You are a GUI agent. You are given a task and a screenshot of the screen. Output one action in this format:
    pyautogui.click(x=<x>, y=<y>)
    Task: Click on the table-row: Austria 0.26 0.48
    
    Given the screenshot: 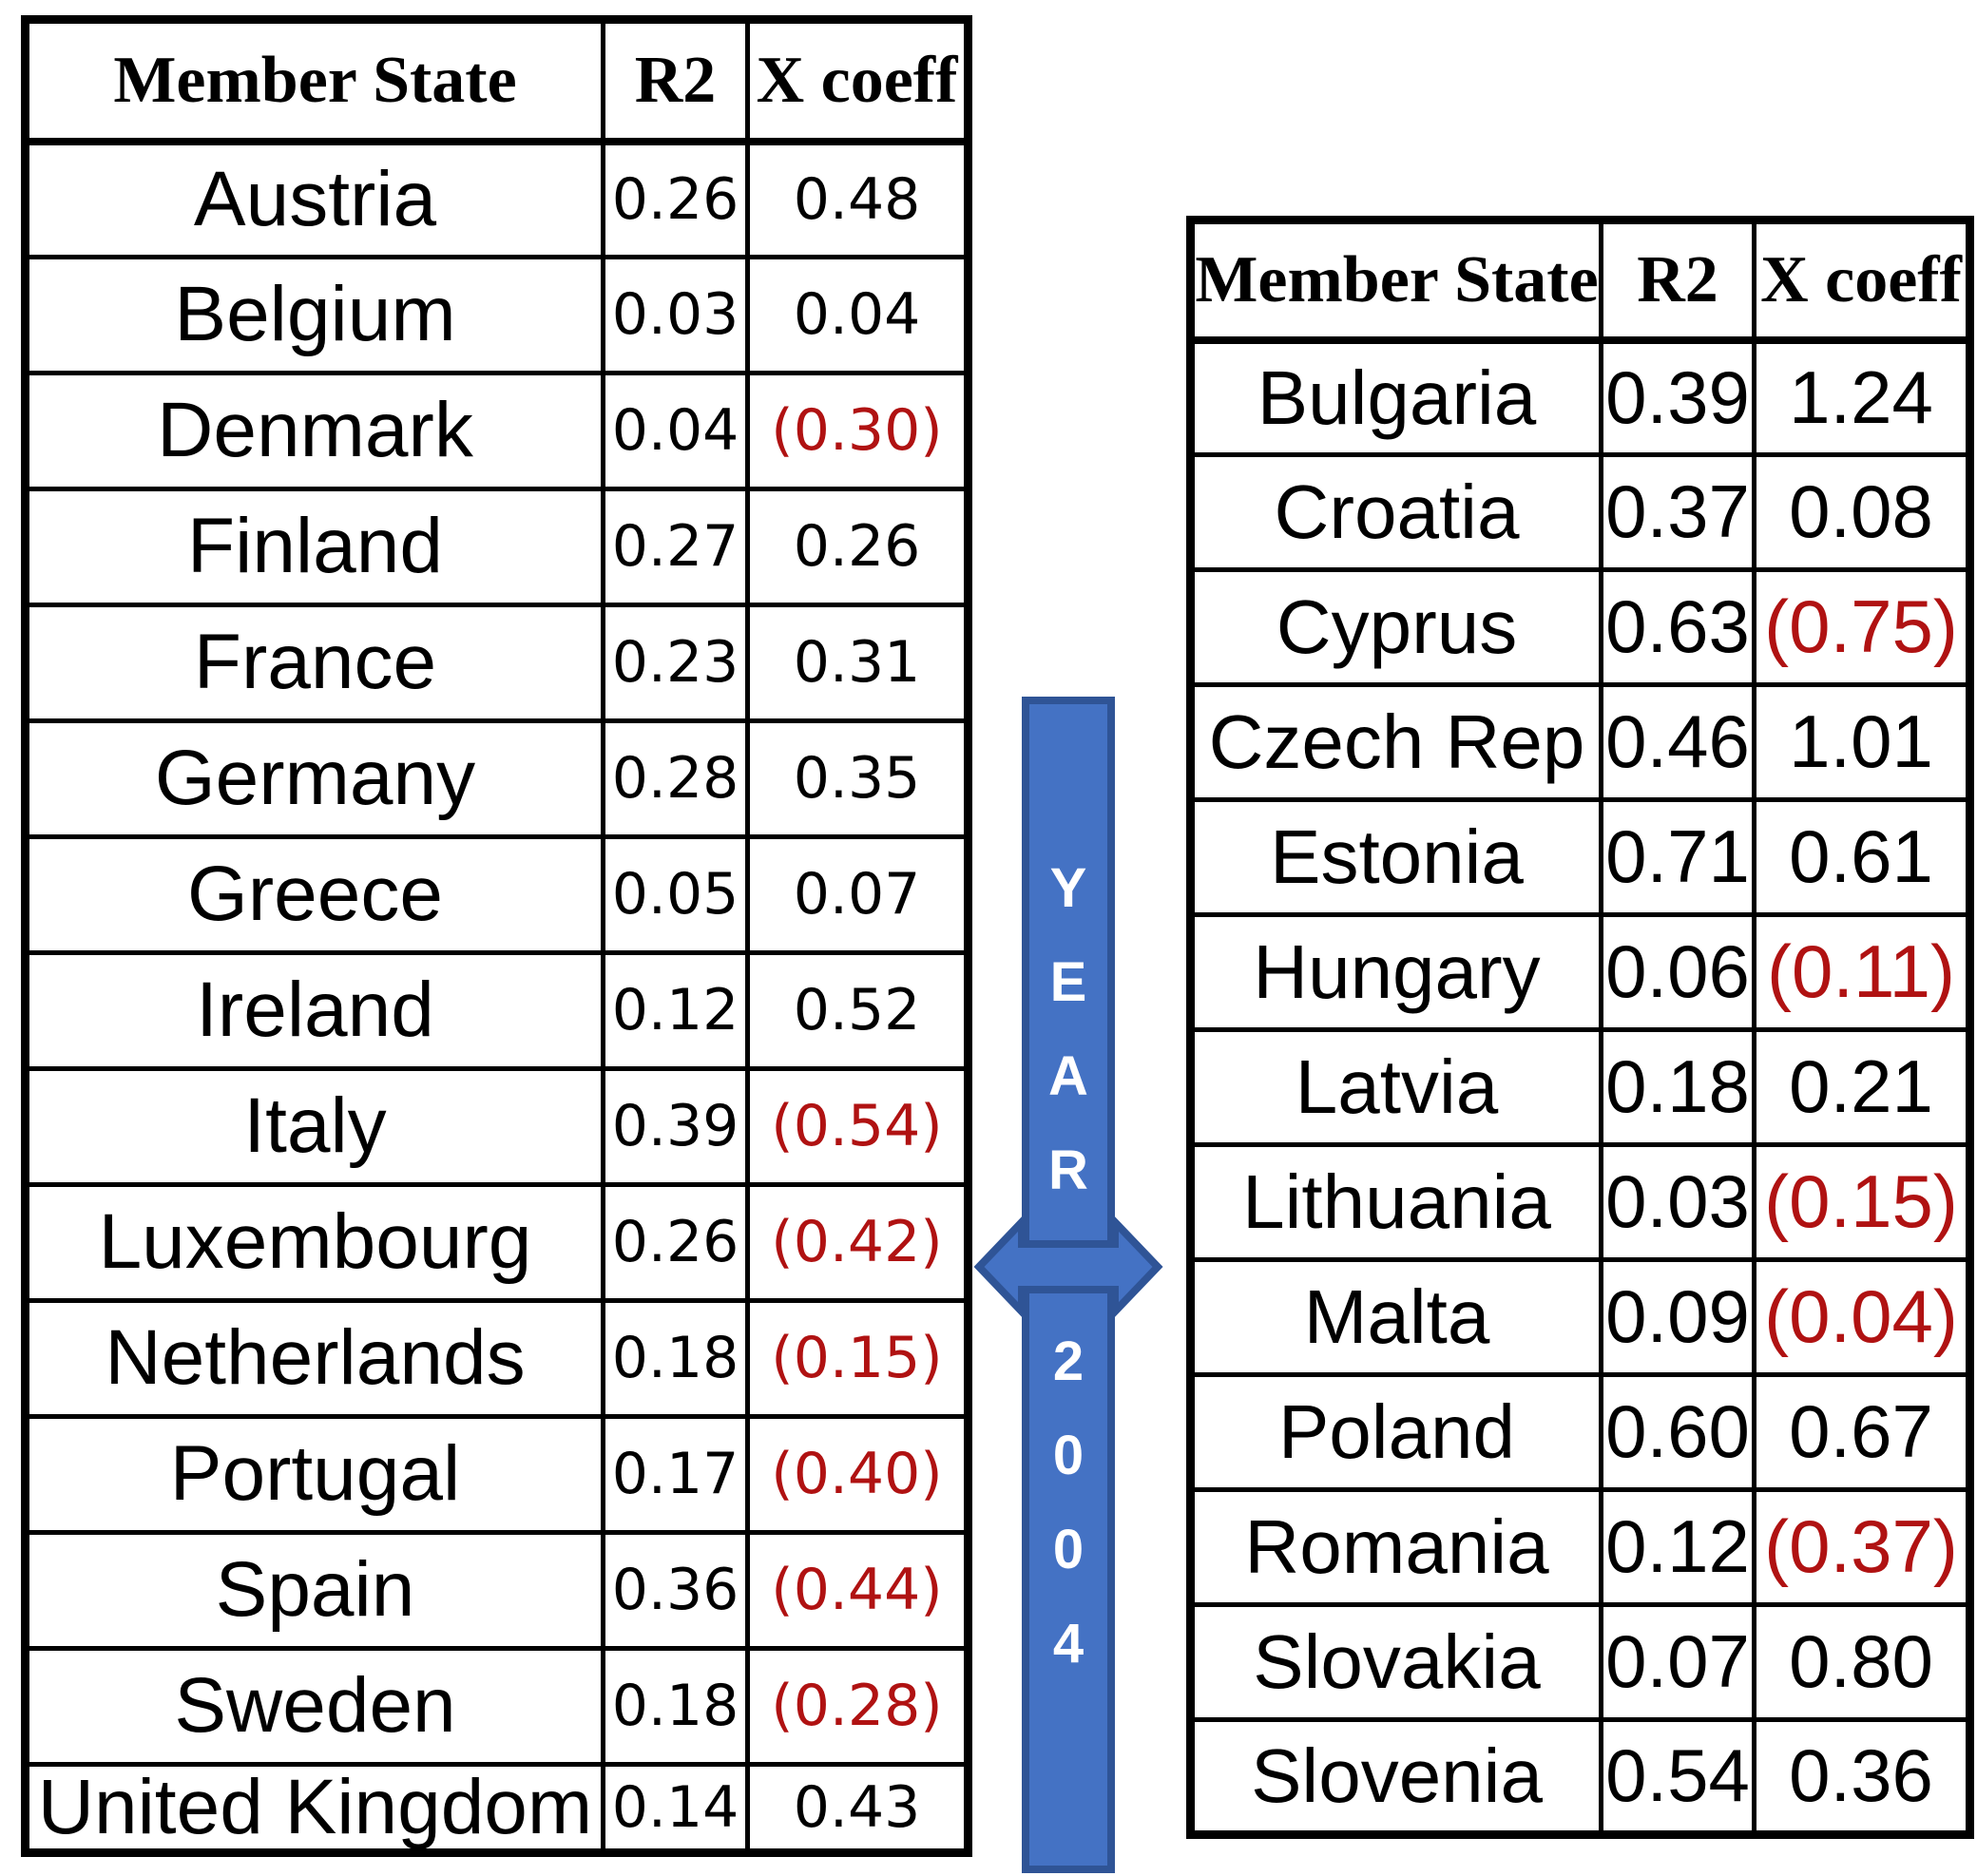 What is the action you would take?
    pyautogui.click(x=496, y=199)
    